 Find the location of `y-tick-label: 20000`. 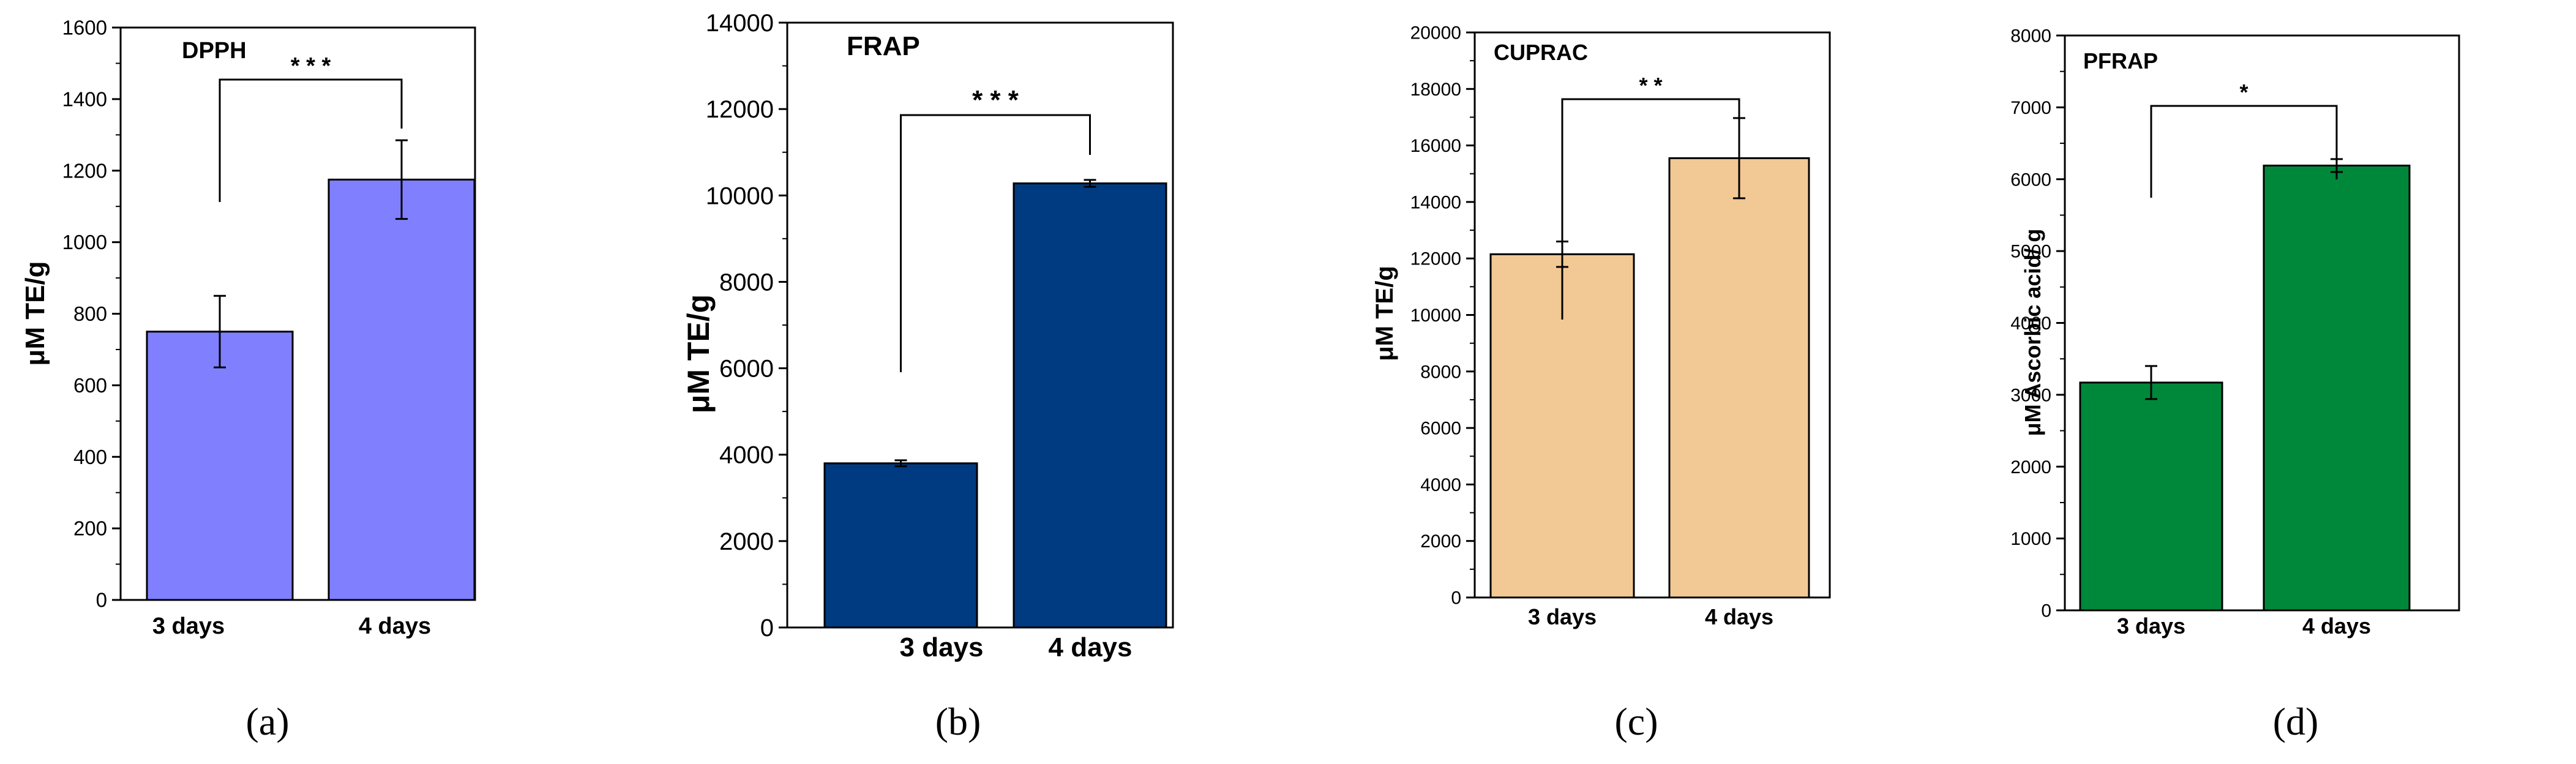

y-tick-label: 20000 is located at coordinates (1436, 33).